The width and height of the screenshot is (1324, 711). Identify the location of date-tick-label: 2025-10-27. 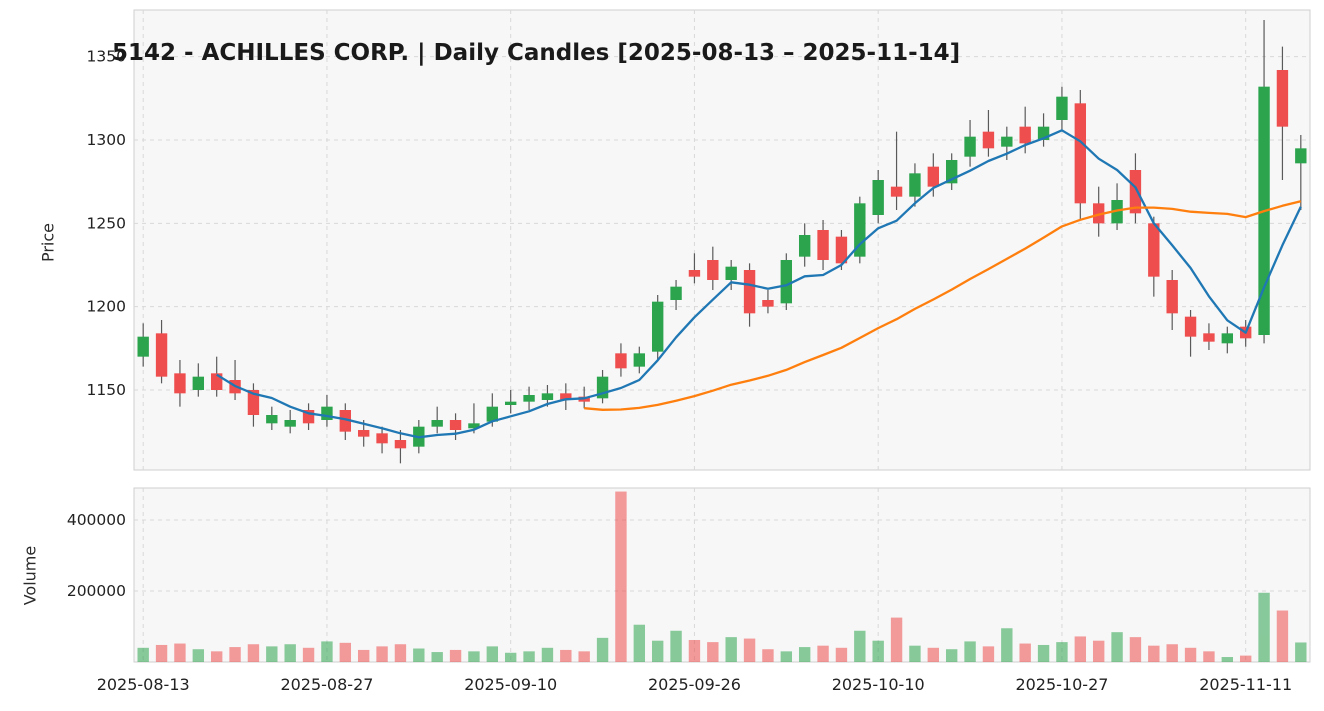
(1061, 684).